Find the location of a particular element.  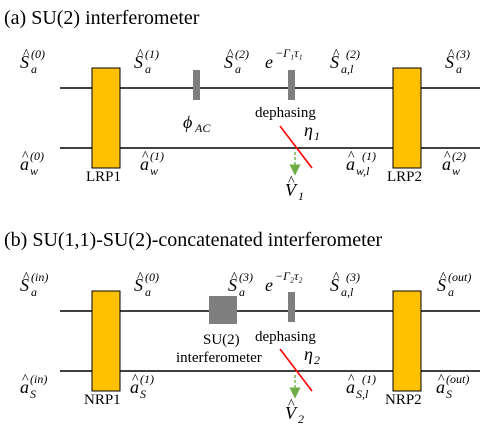

state-label-sa1: ^ S a (1) is located at coordinates (146, 61).